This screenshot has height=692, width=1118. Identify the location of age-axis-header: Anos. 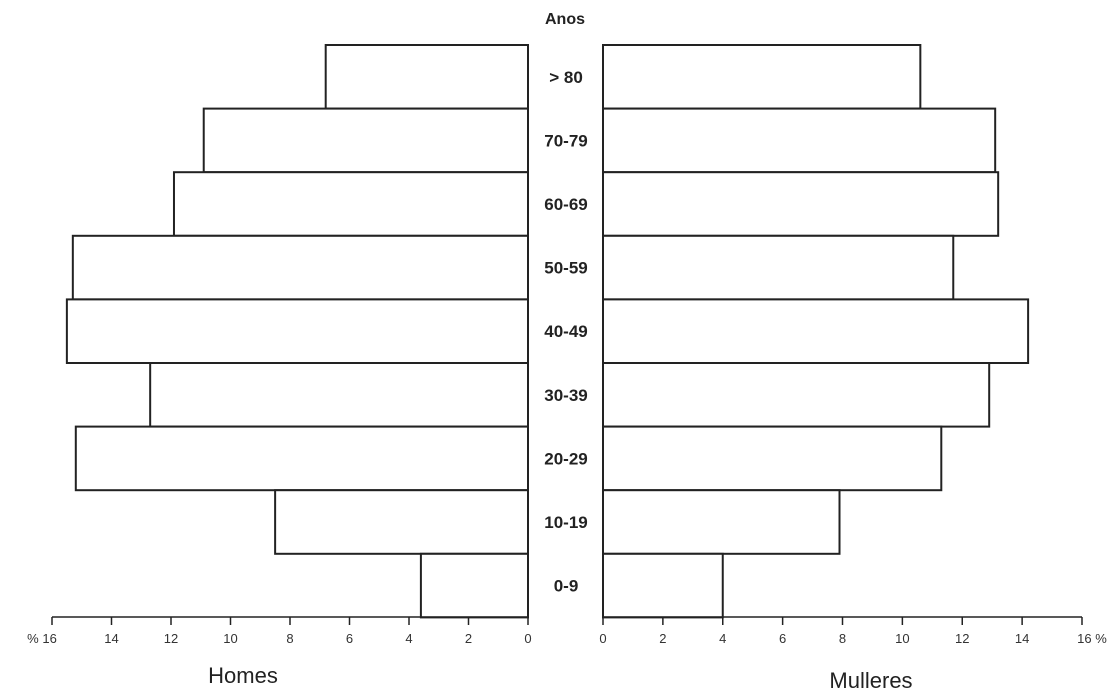
(565, 19).